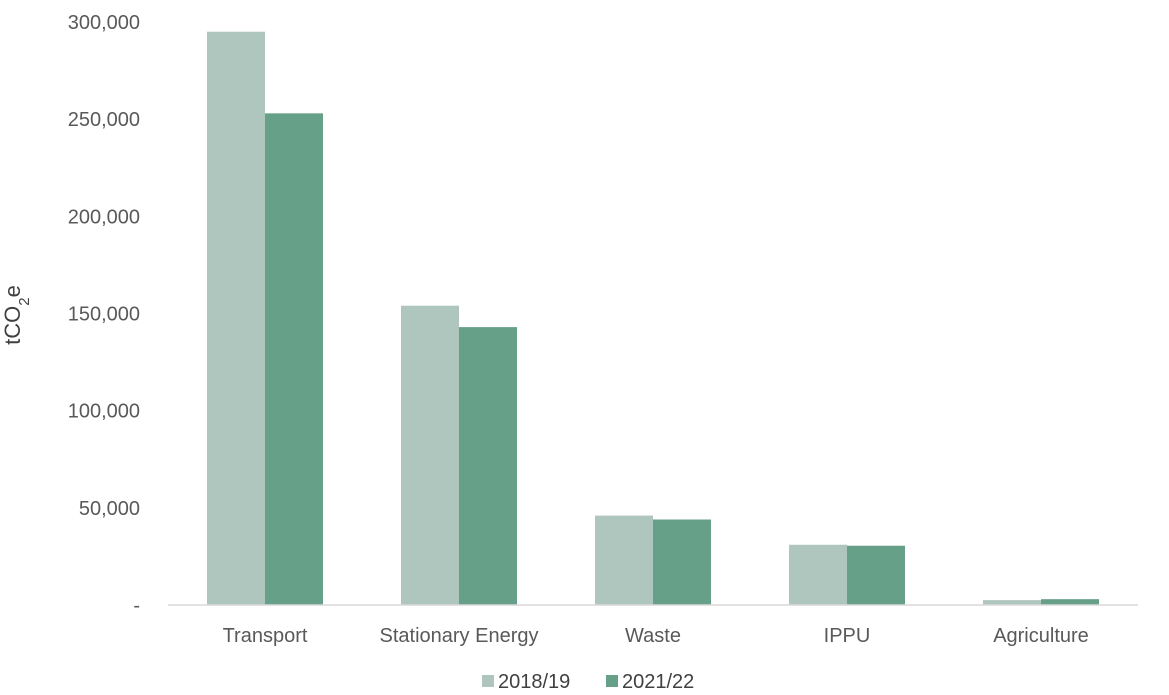 This screenshot has height=695, width=1169. Describe the element at coordinates (16, 315) in the screenshot. I see `y-axis-title: tCO2e` at that location.